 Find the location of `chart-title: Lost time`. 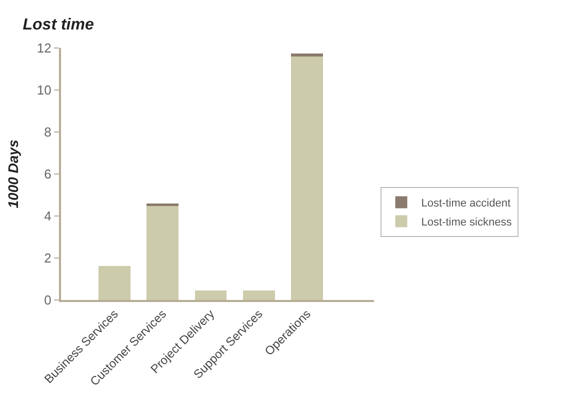

chart-title: Lost time is located at coordinates (58, 25).